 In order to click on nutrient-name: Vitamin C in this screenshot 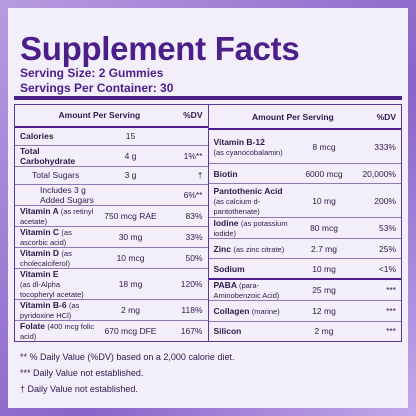, I will do `click(40, 232)`.